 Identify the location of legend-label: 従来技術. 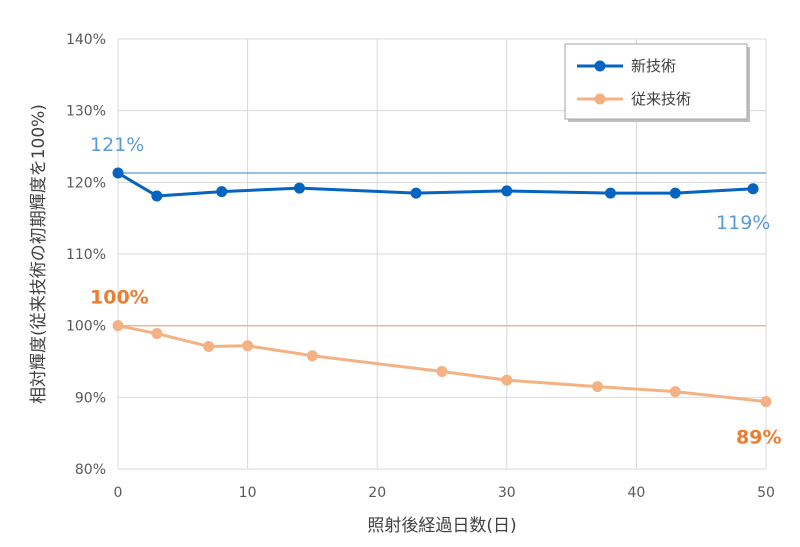
(661, 99).